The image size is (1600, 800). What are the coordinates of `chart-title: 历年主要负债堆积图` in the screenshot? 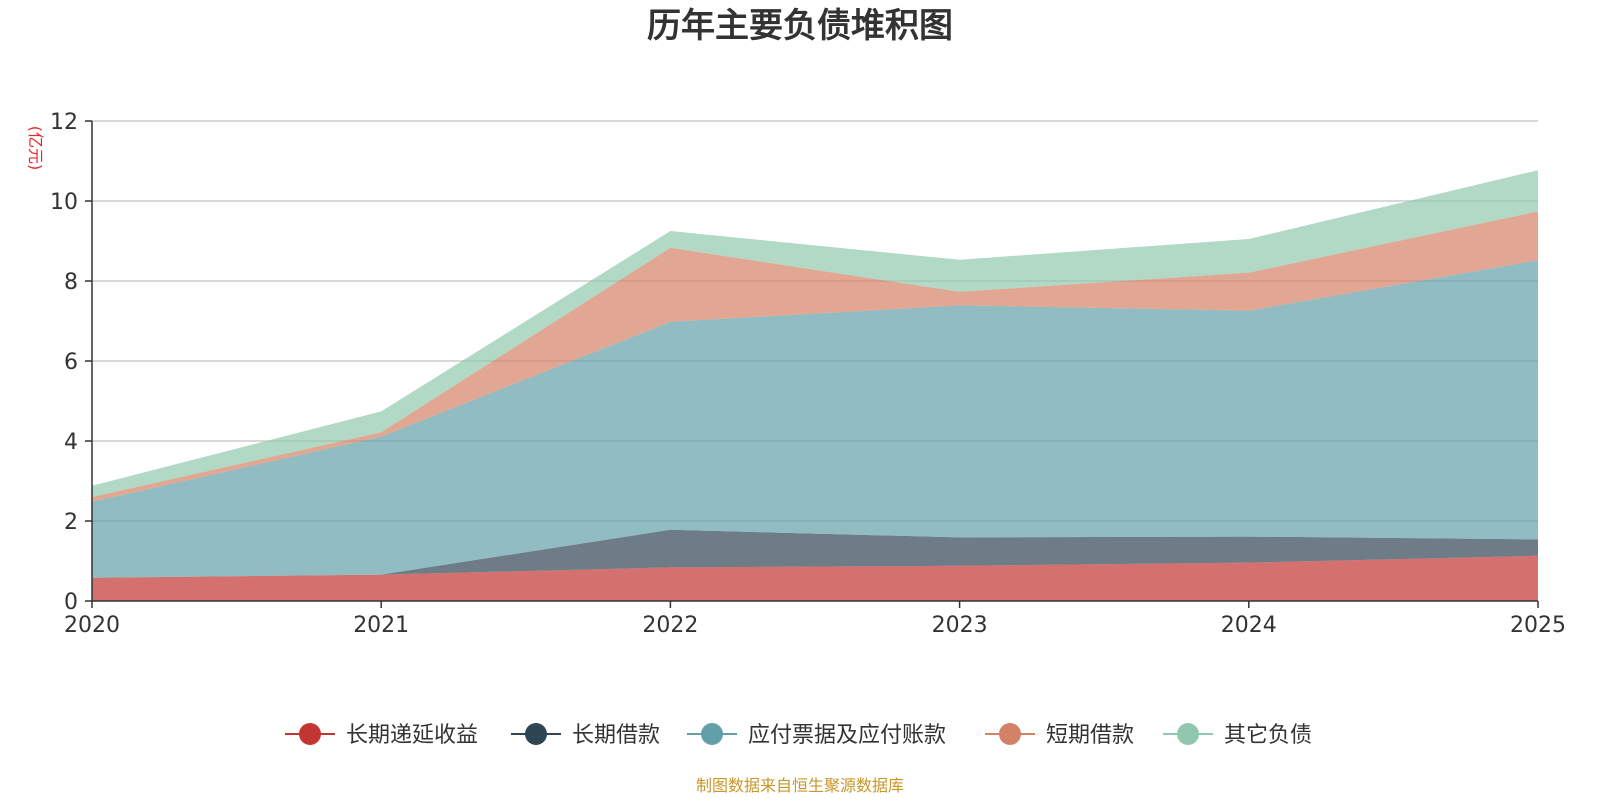 It's located at (800, 26).